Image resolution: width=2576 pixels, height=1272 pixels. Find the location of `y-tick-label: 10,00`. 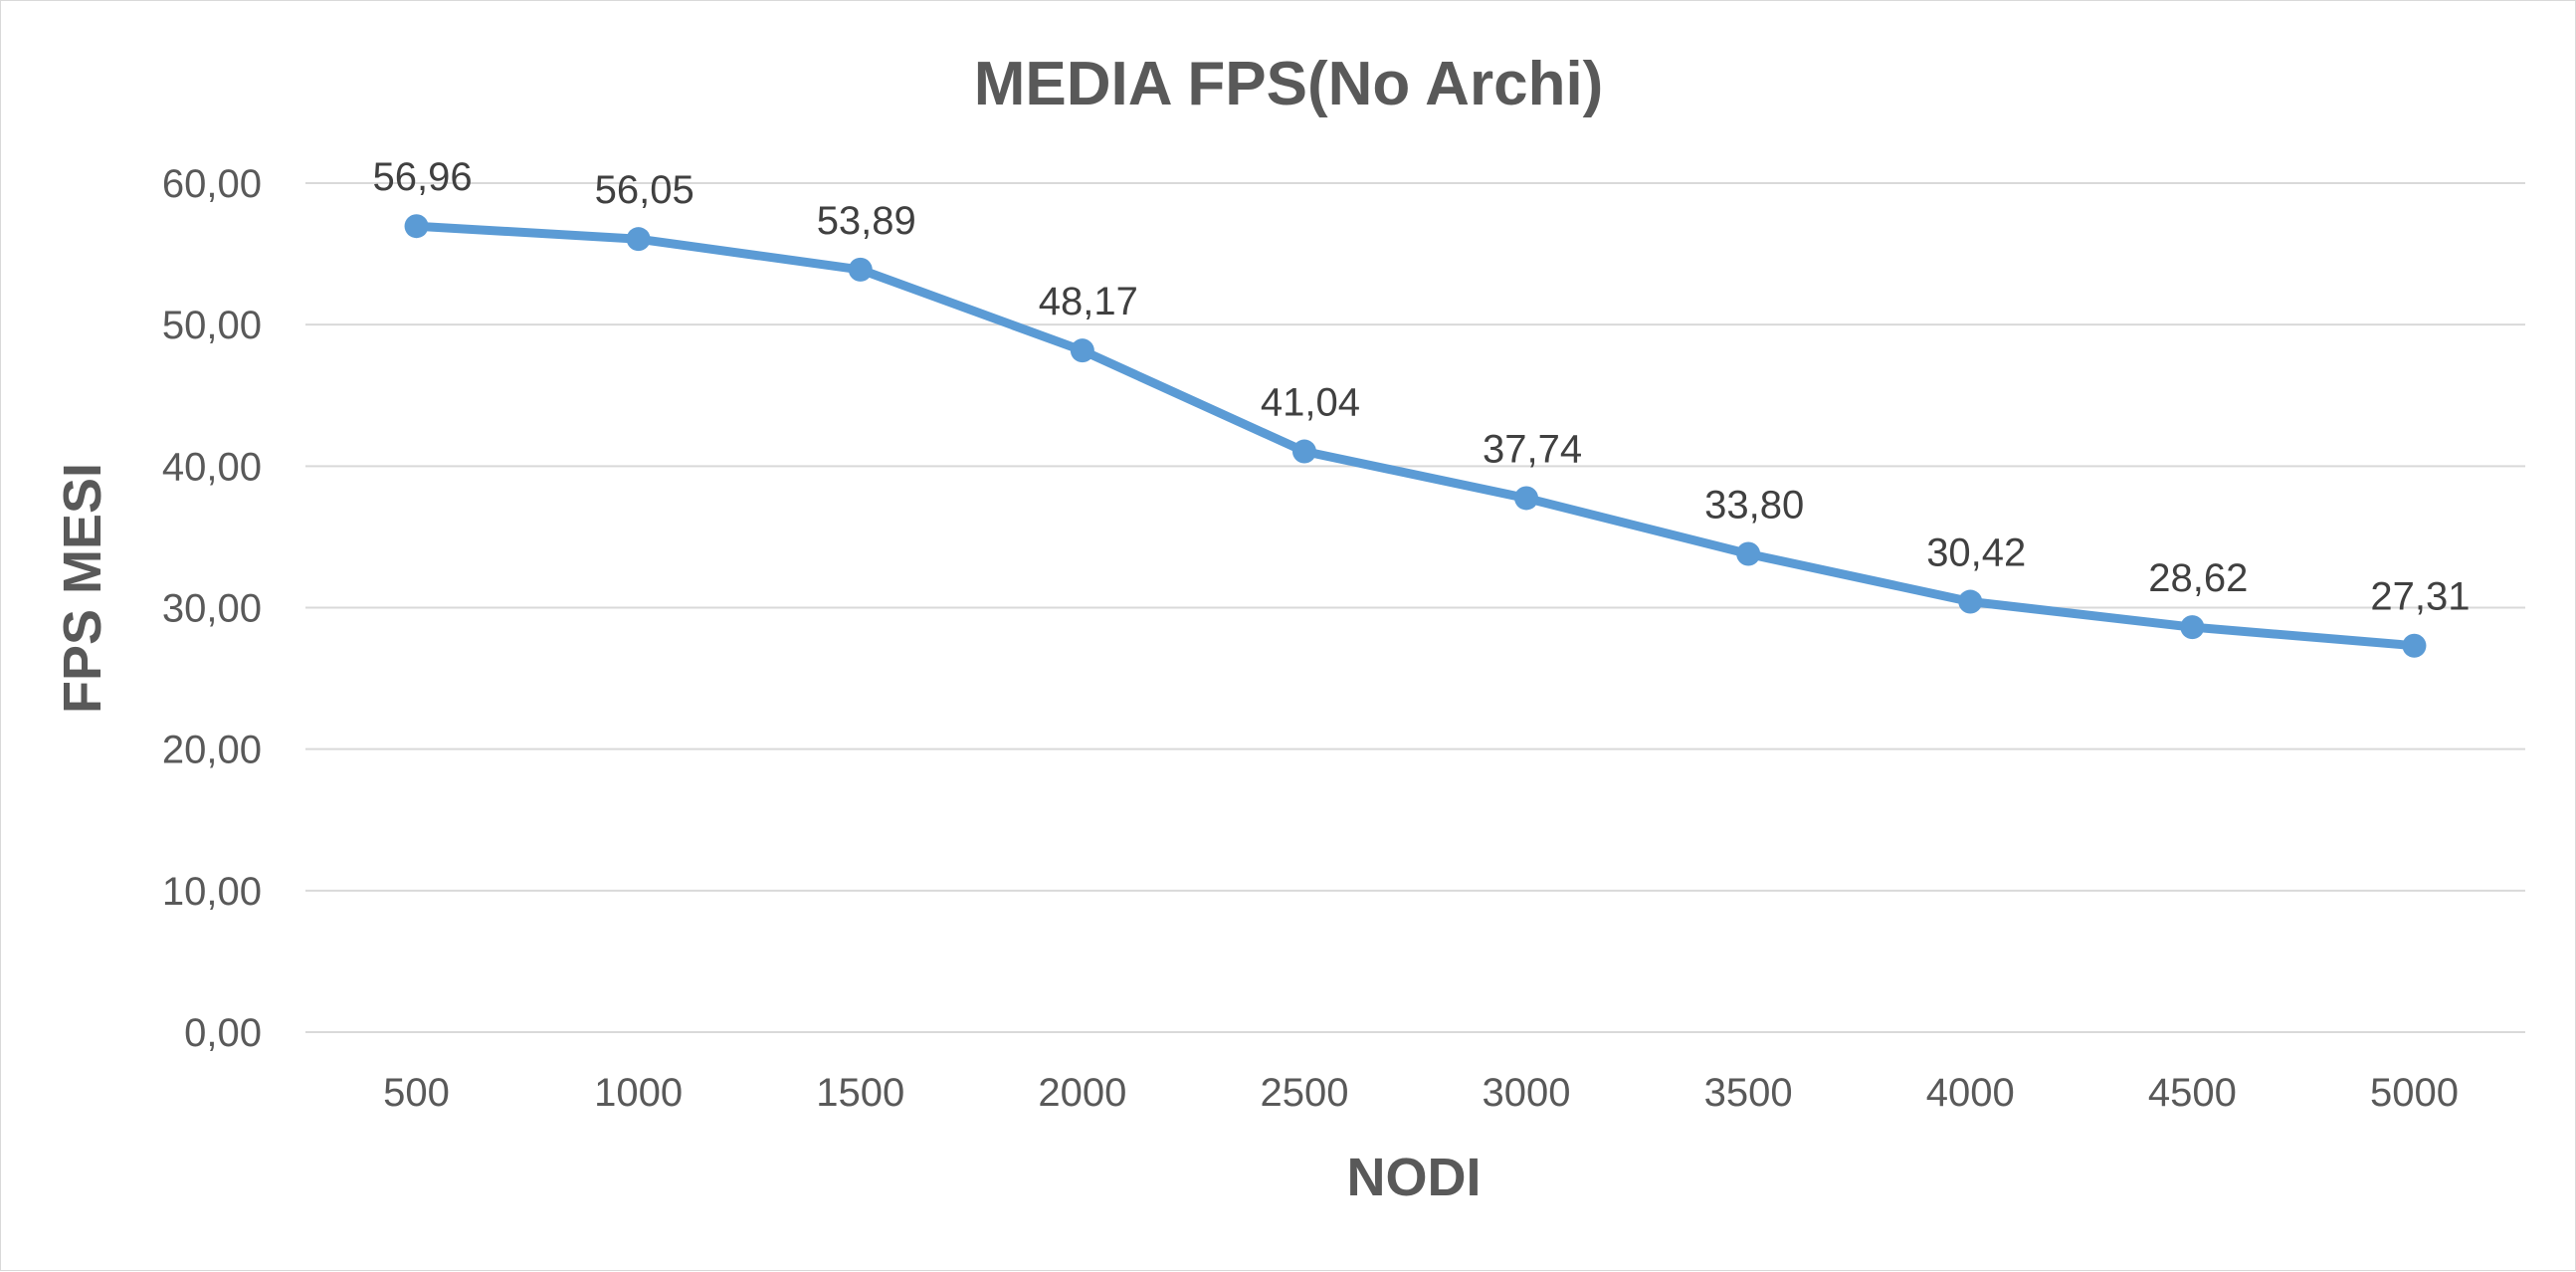

y-tick-label: 10,00 is located at coordinates (212, 892).